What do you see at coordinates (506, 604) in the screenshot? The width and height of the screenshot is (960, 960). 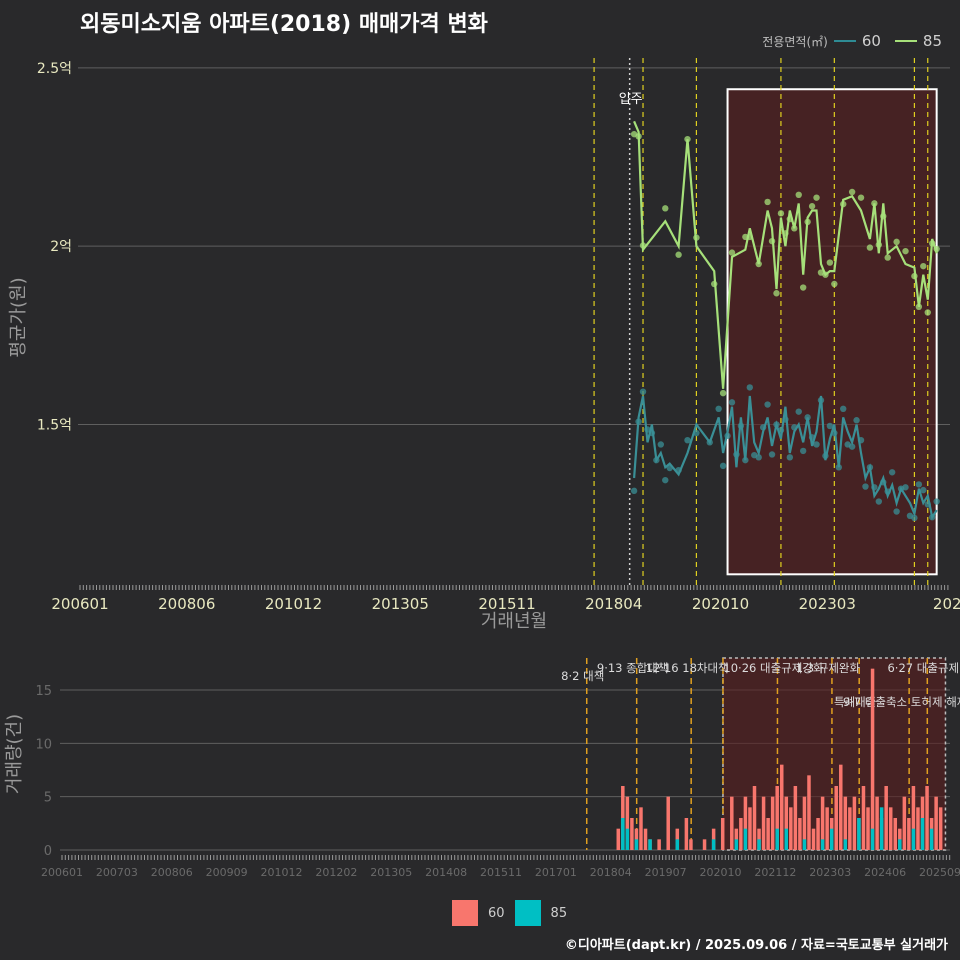 I see `x-tick-label: 201511` at bounding box center [506, 604].